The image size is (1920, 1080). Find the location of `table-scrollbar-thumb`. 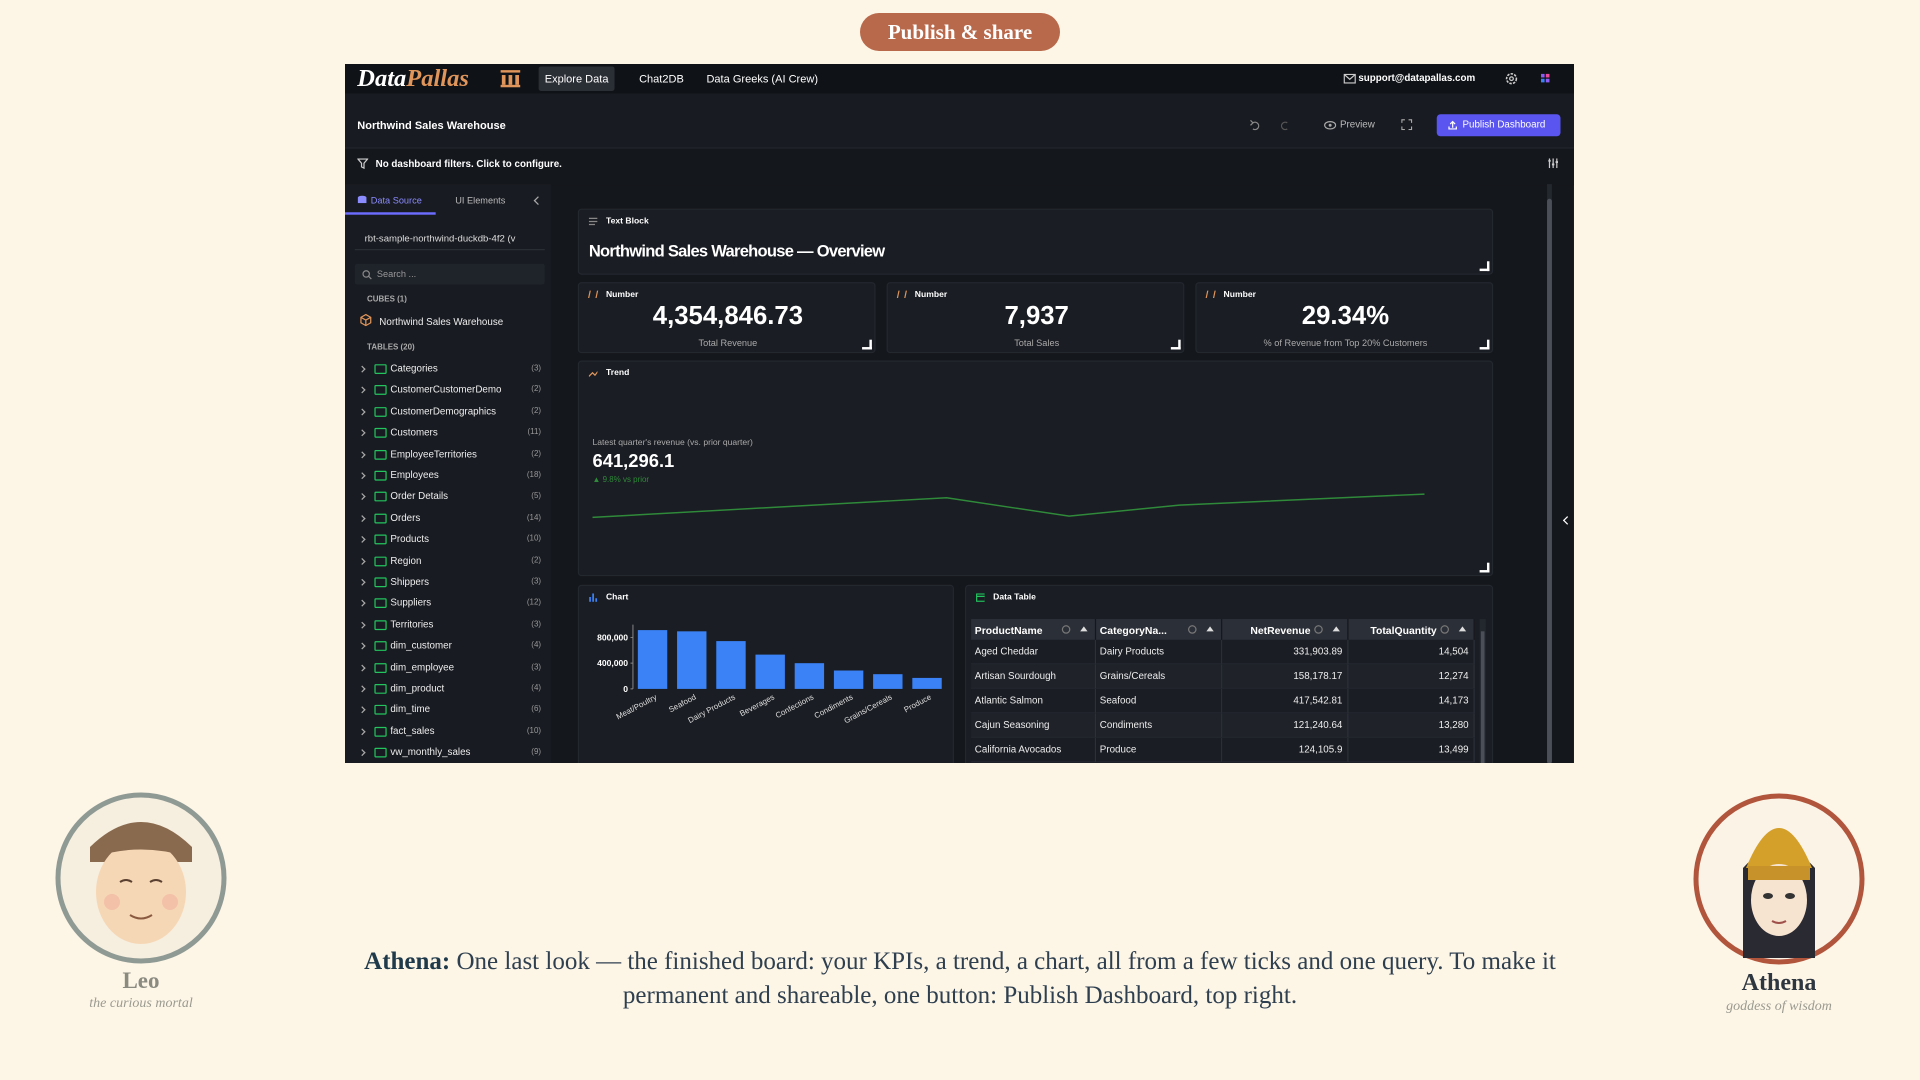

table-scrollbar-thumb is located at coordinates (1482, 697).